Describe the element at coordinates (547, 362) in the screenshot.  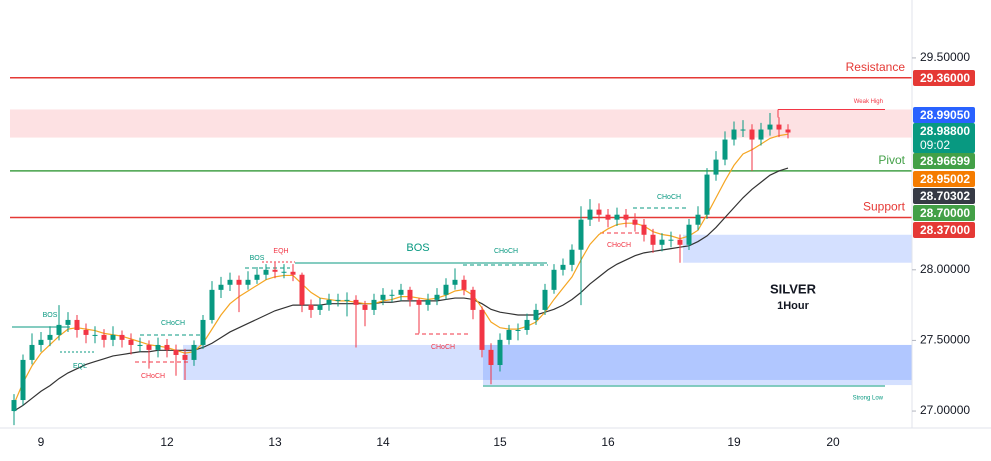
I see `zone` at that location.